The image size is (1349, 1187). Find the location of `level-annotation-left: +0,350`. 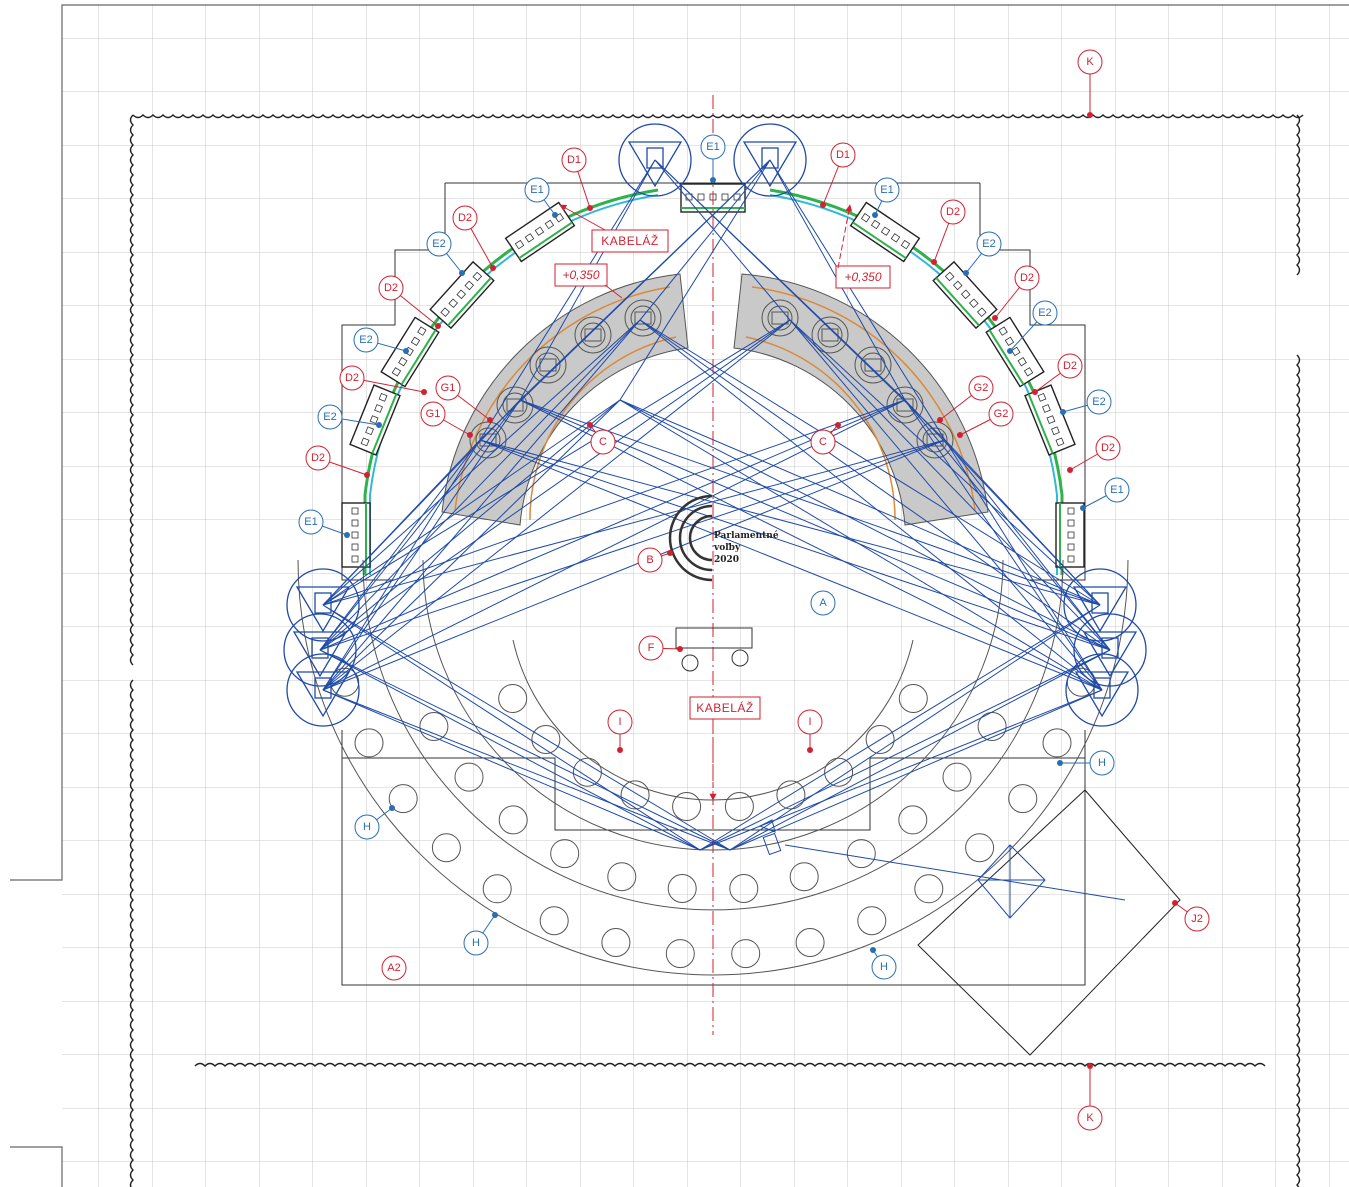

level-annotation-left: +0,350 is located at coordinates (588, 281).